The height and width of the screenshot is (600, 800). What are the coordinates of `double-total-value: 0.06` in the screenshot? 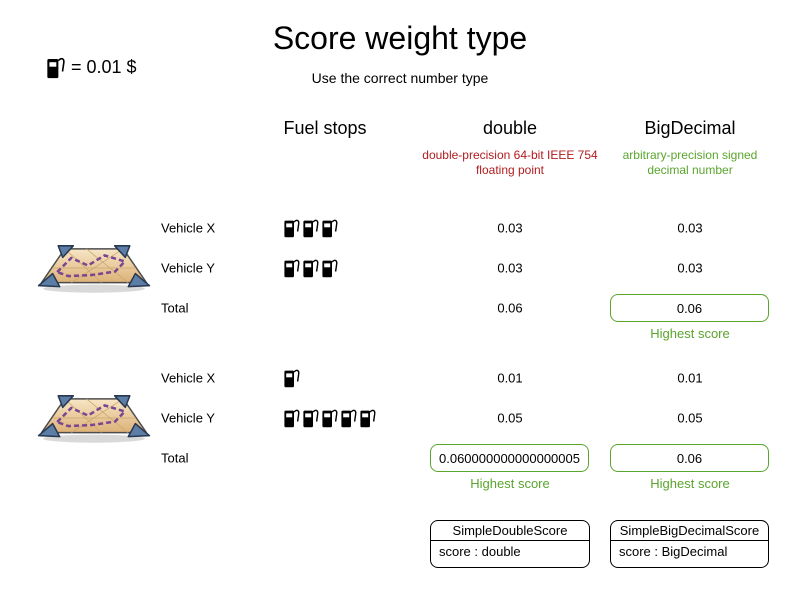 It's located at (510, 308).